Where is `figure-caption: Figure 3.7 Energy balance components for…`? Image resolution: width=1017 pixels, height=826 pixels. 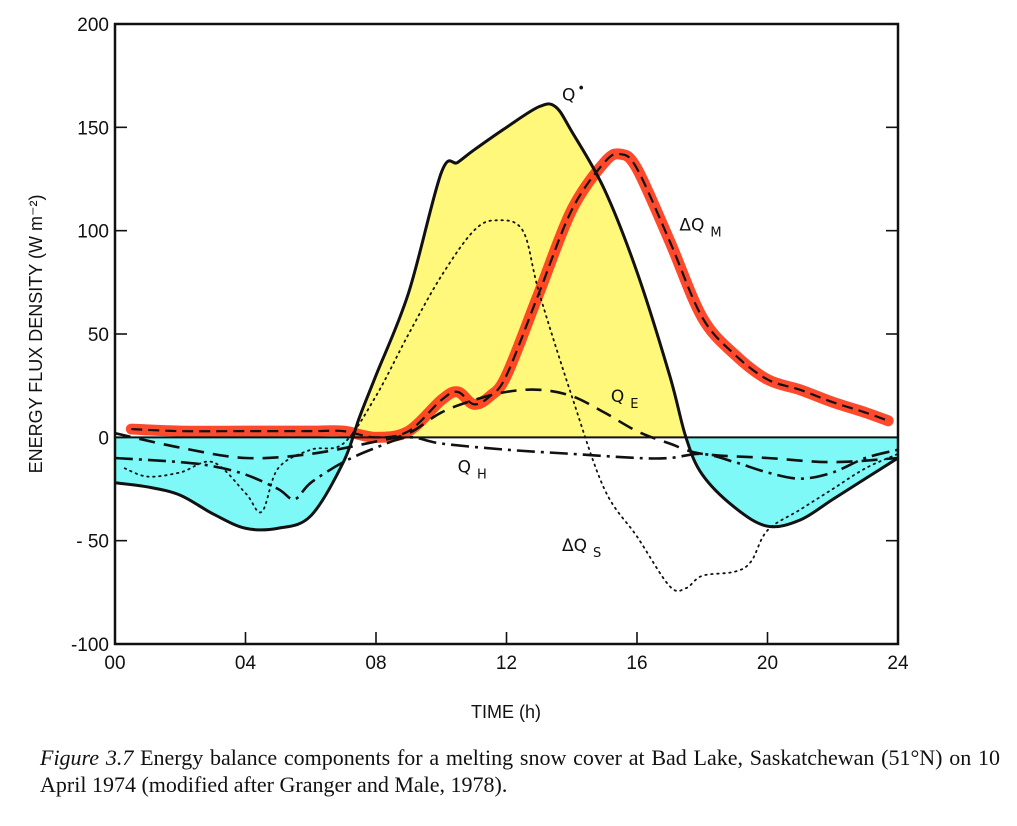
figure-caption: Figure 3.7 Energy balance components for… is located at coordinates (520, 771).